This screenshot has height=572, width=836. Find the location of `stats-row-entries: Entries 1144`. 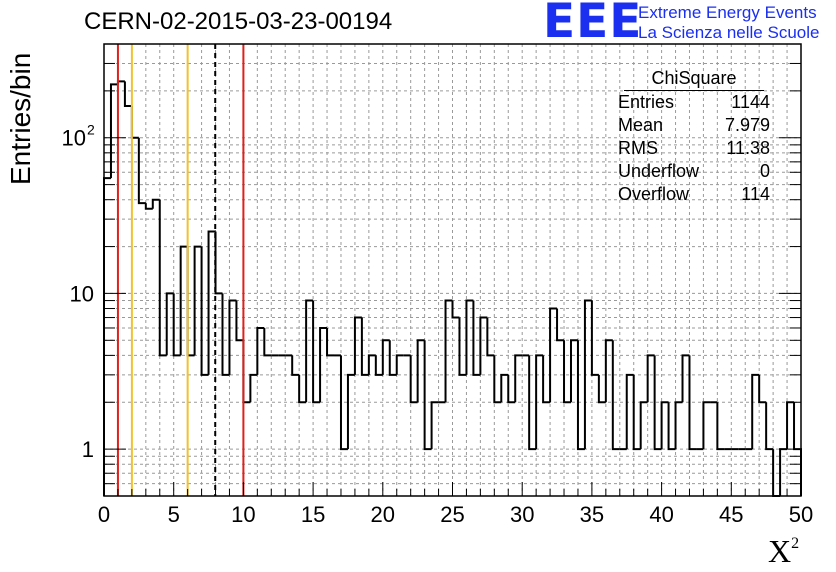

stats-row-entries: Entries 1144 is located at coordinates (695, 102).